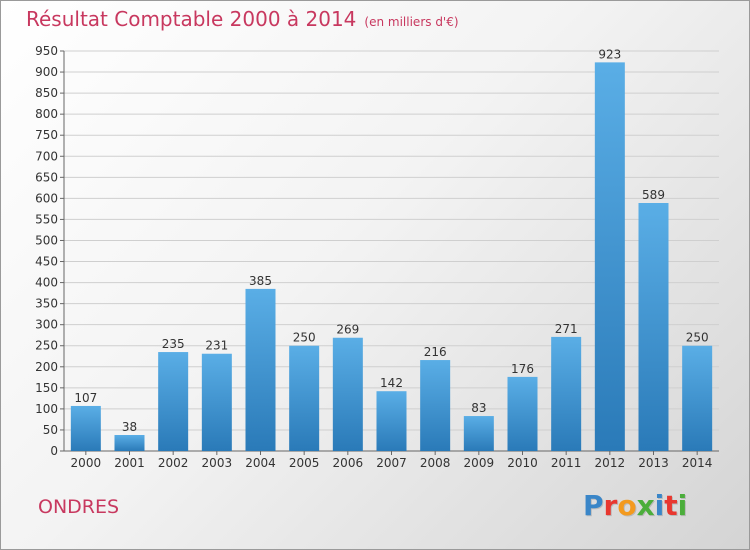 This screenshot has width=750, height=550. I want to click on x-tick-label: 2010, so click(522, 463).